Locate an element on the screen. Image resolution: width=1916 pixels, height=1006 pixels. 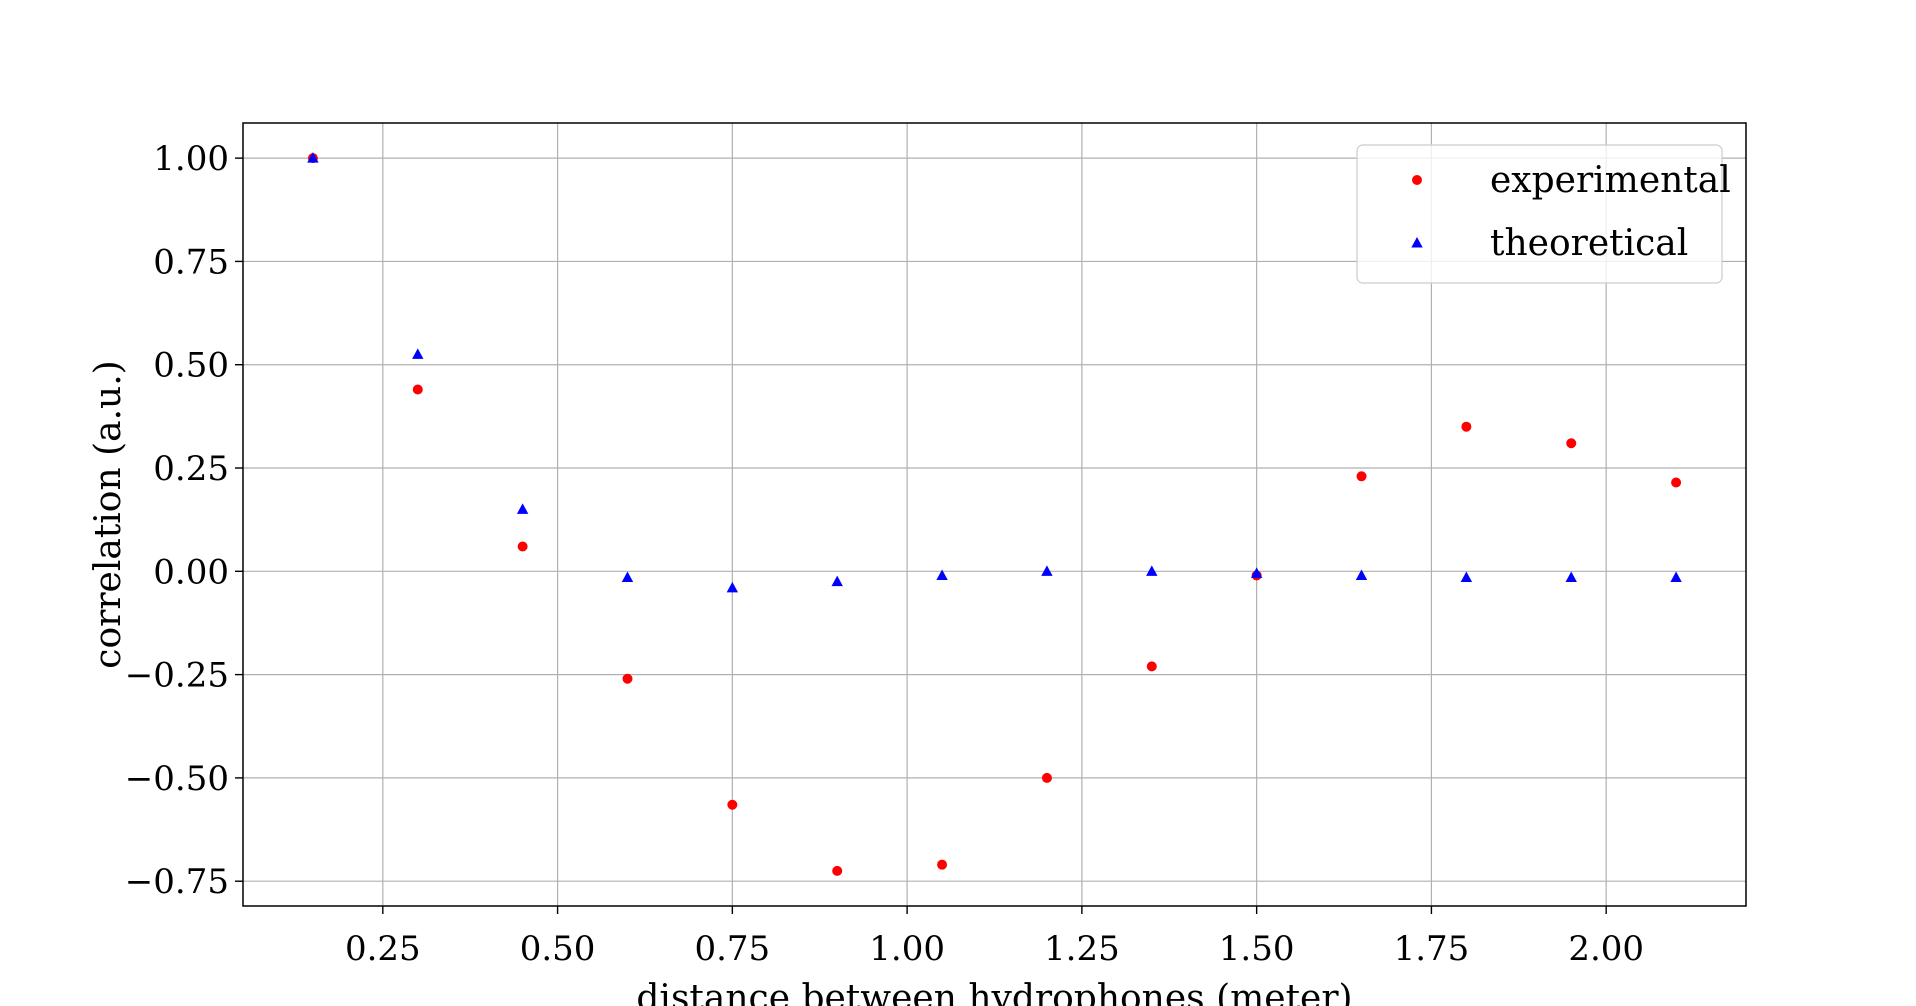
x-tick-label: 1.75 is located at coordinates (1432, 949).